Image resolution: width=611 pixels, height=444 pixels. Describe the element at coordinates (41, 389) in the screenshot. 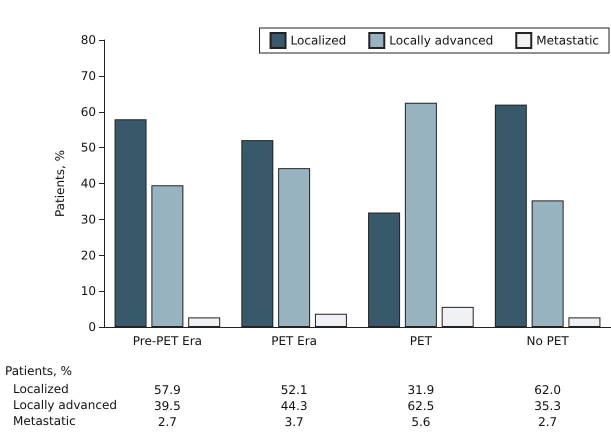

I see `text: Localized` at that location.